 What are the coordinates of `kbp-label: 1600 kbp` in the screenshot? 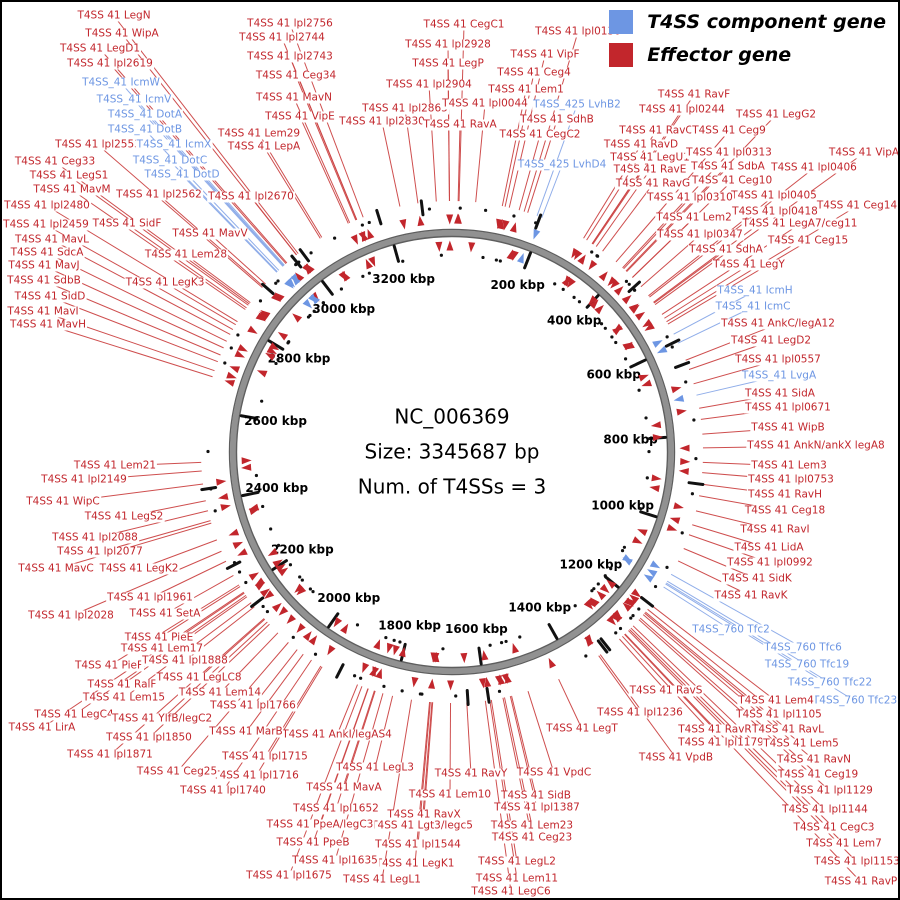 It's located at (476, 629).